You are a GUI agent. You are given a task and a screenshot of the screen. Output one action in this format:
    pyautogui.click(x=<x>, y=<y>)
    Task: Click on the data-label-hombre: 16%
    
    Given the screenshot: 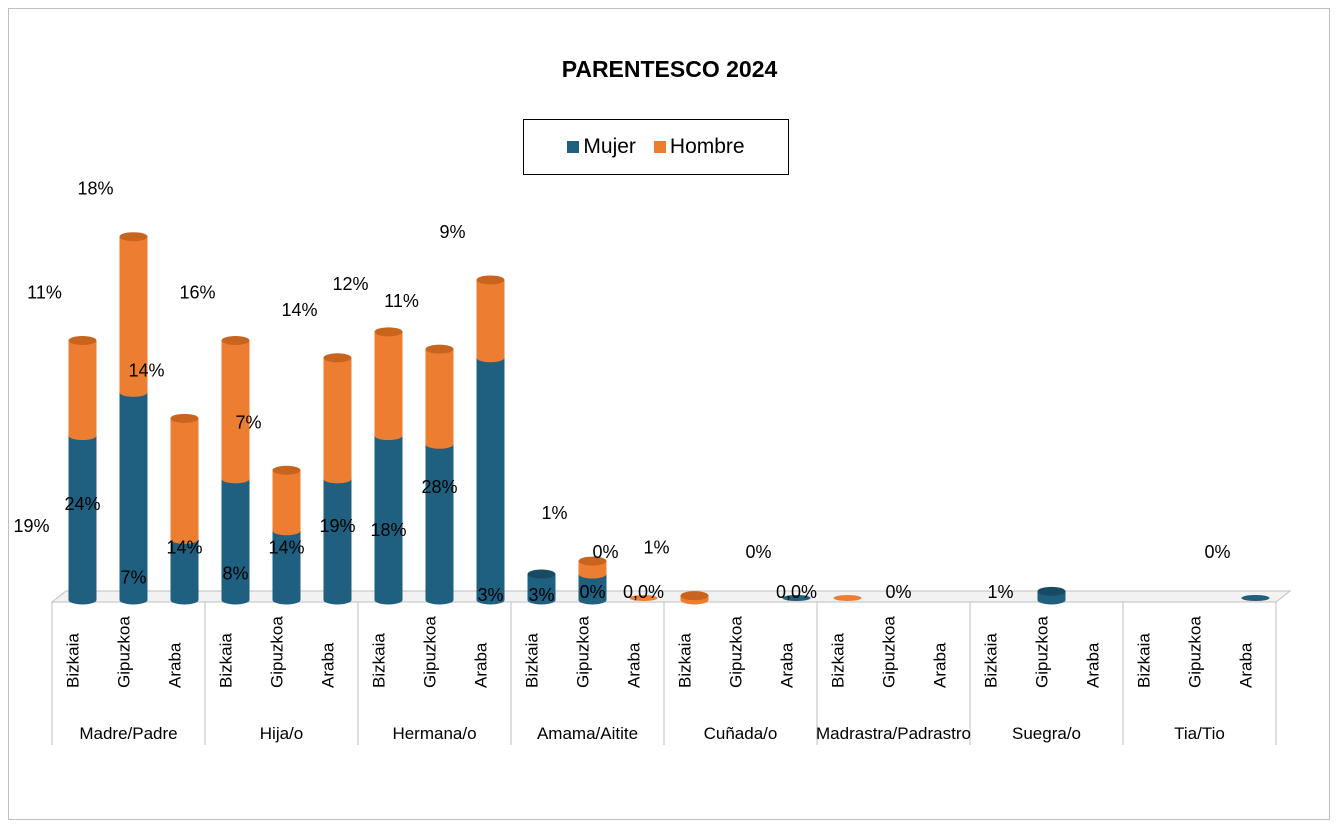 What is the action you would take?
    pyautogui.click(x=197, y=293)
    